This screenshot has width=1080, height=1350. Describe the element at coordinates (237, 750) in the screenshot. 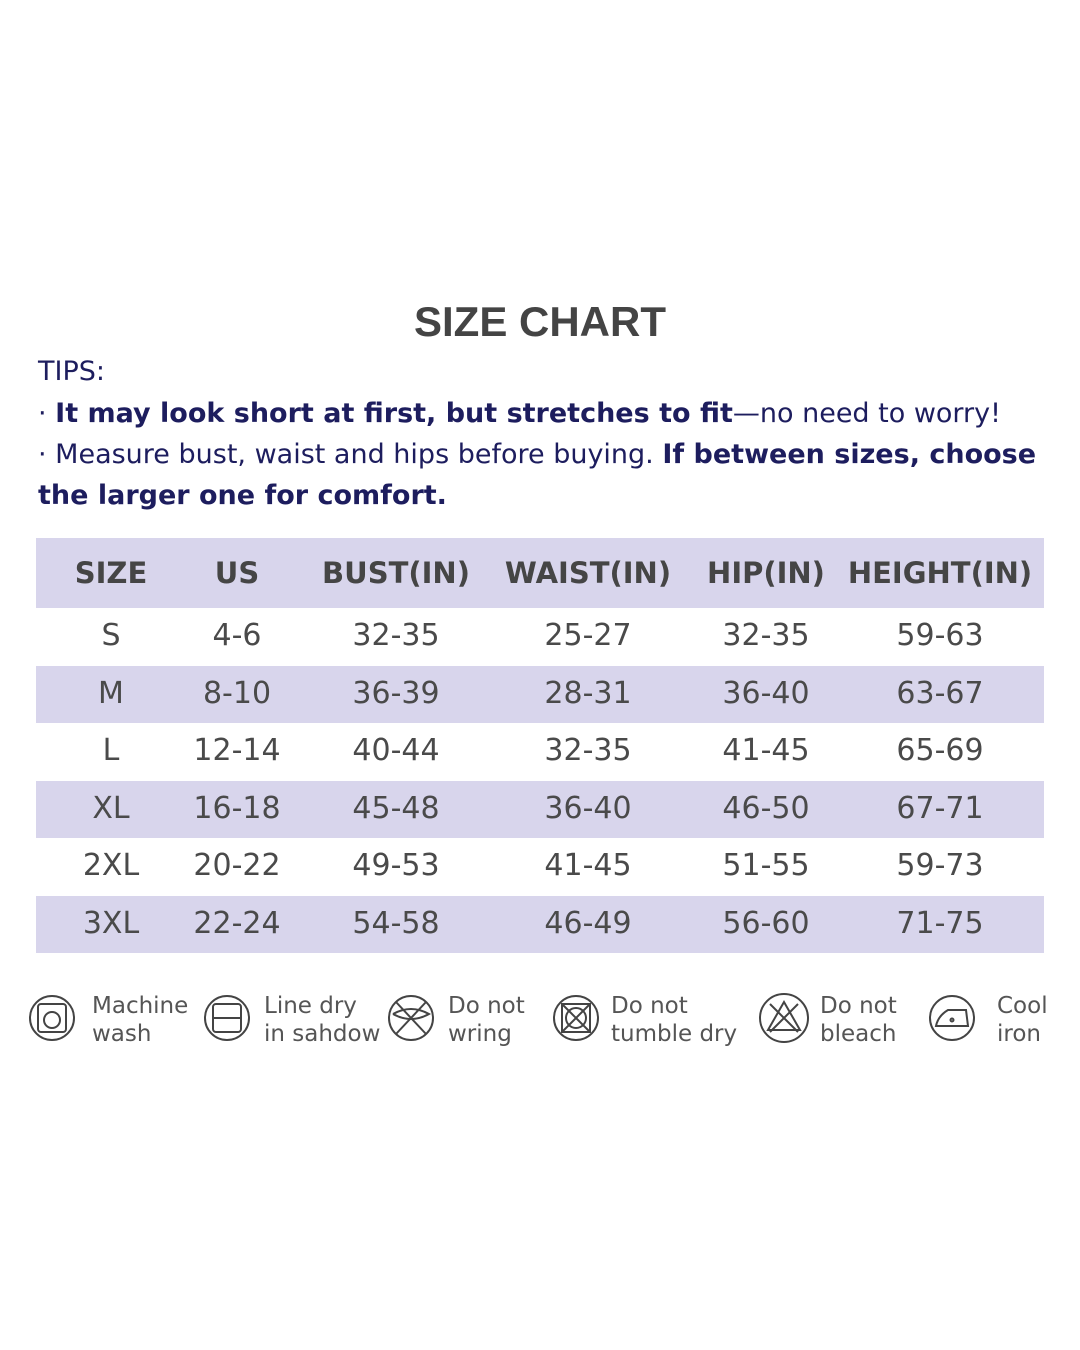

I see `table-cell: 12-14` at that location.